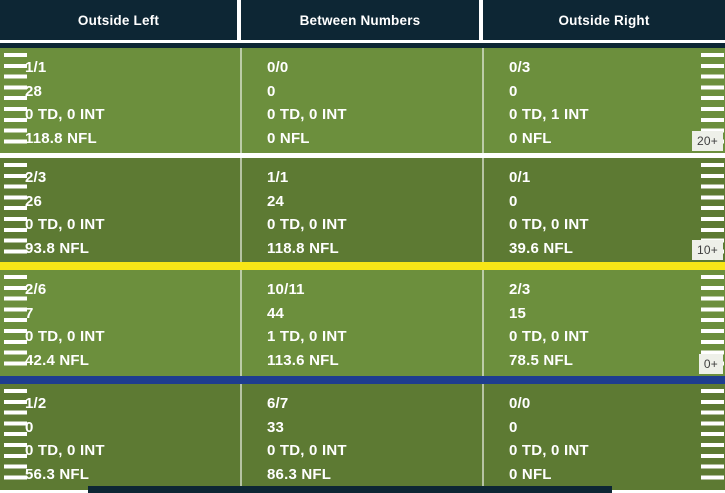 This screenshot has width=725, height=493. What do you see at coordinates (541, 360) in the screenshot?
I see `nfl-rating: 78.5 NFL` at bounding box center [541, 360].